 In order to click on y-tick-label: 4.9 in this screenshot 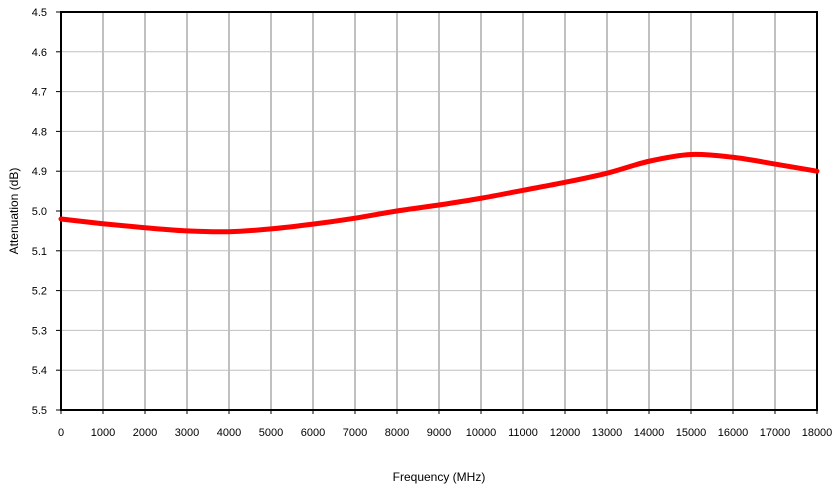, I will do `click(39, 172)`.